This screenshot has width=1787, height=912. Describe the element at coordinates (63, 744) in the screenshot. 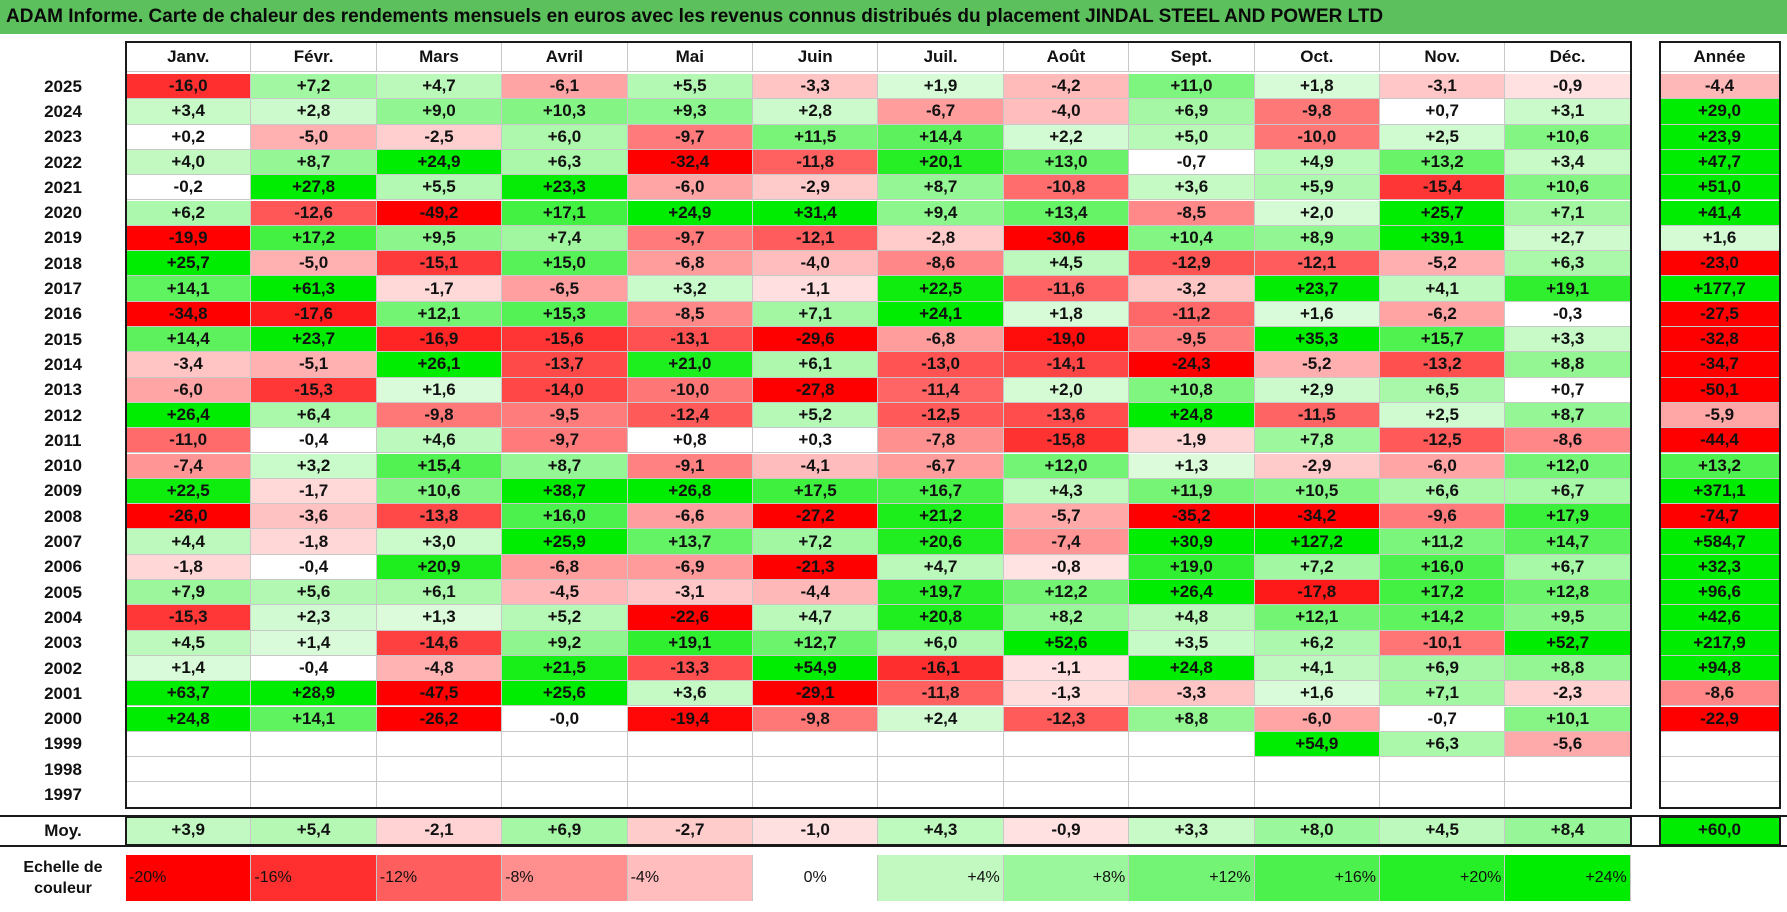

I see `row-year-label: 1999` at that location.